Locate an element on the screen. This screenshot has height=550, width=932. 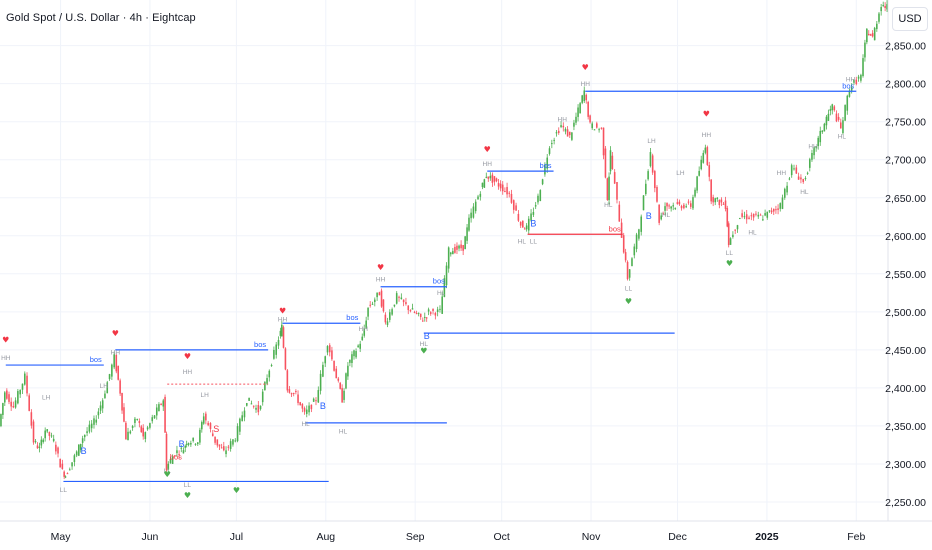
x-tick-label: Sep is located at coordinates (415, 537).